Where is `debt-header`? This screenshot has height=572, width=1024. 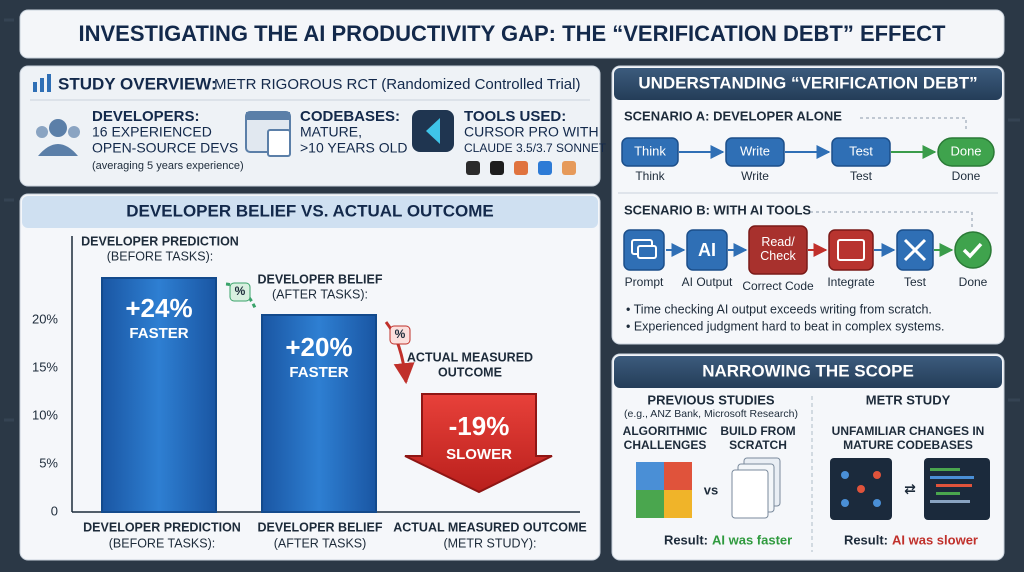
debt-header is located at coordinates (808, 84).